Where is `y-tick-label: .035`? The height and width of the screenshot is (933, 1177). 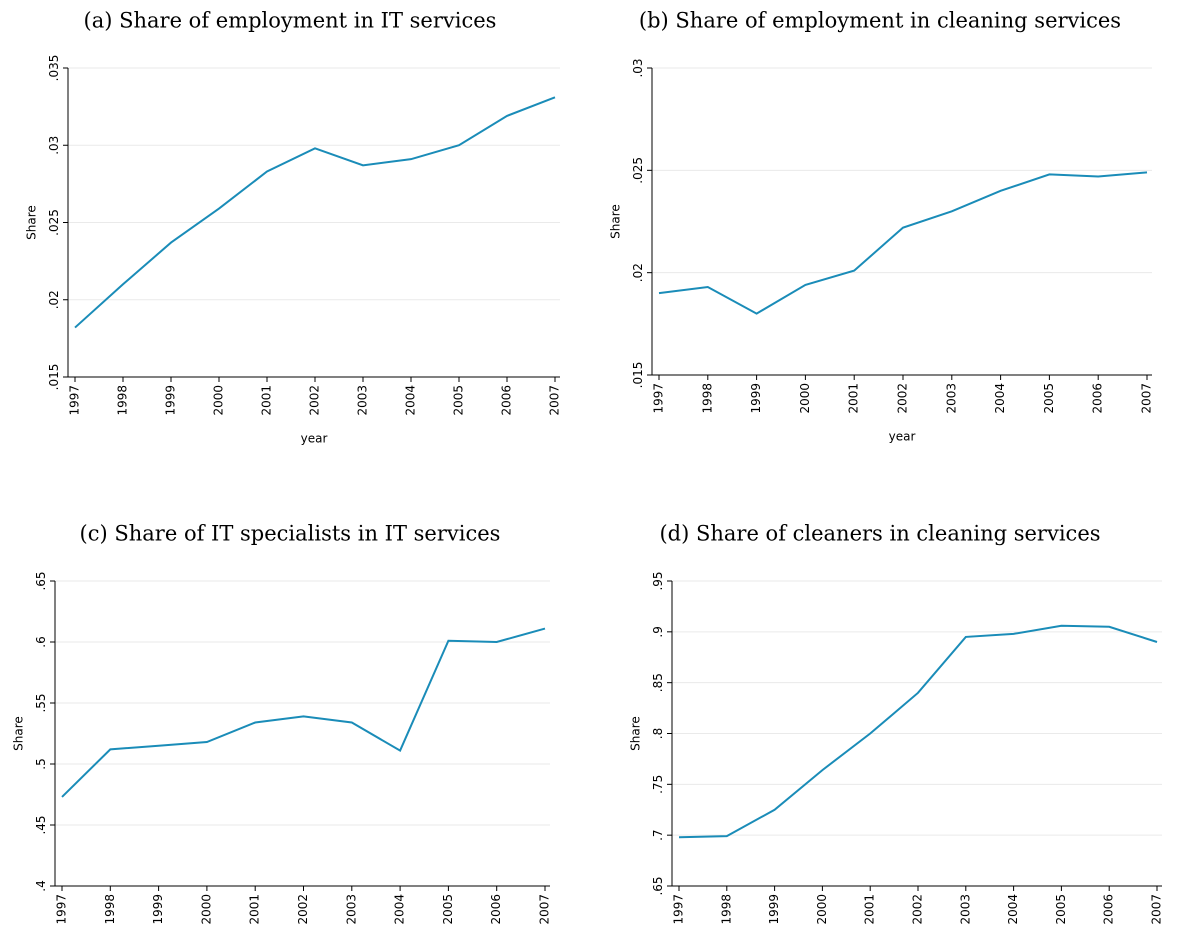 y-tick-label: .035 is located at coordinates (54, 68).